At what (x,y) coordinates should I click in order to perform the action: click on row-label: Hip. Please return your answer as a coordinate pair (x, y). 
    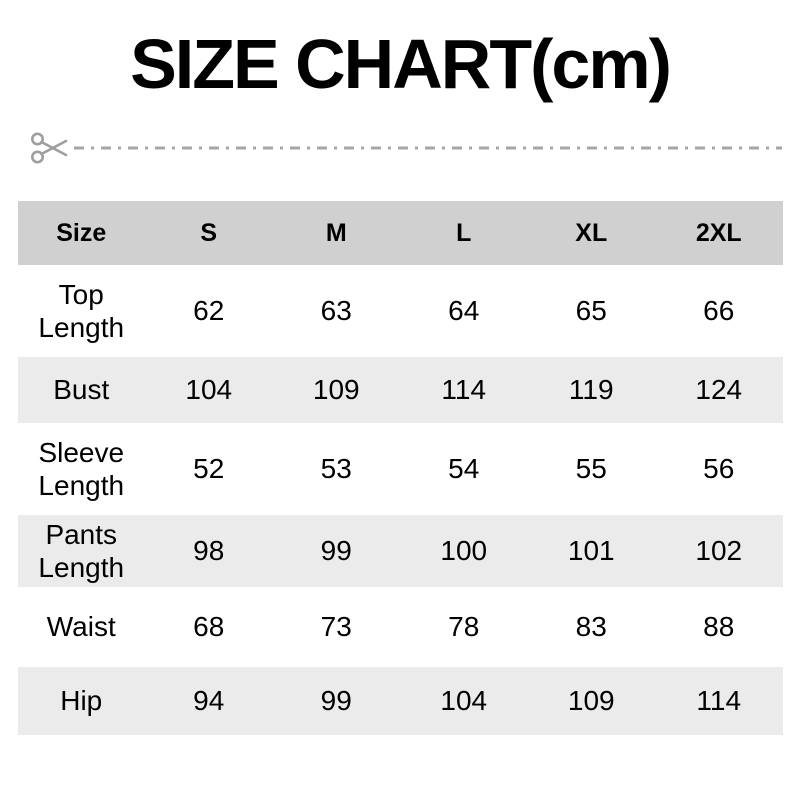
    Looking at the image, I should click on (81, 701).